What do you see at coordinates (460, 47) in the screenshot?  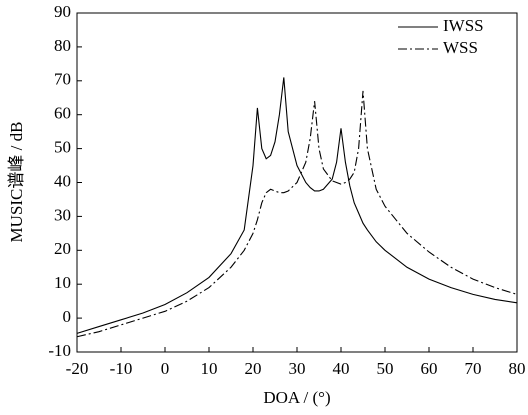 I see `legend-label: WSS` at bounding box center [460, 47].